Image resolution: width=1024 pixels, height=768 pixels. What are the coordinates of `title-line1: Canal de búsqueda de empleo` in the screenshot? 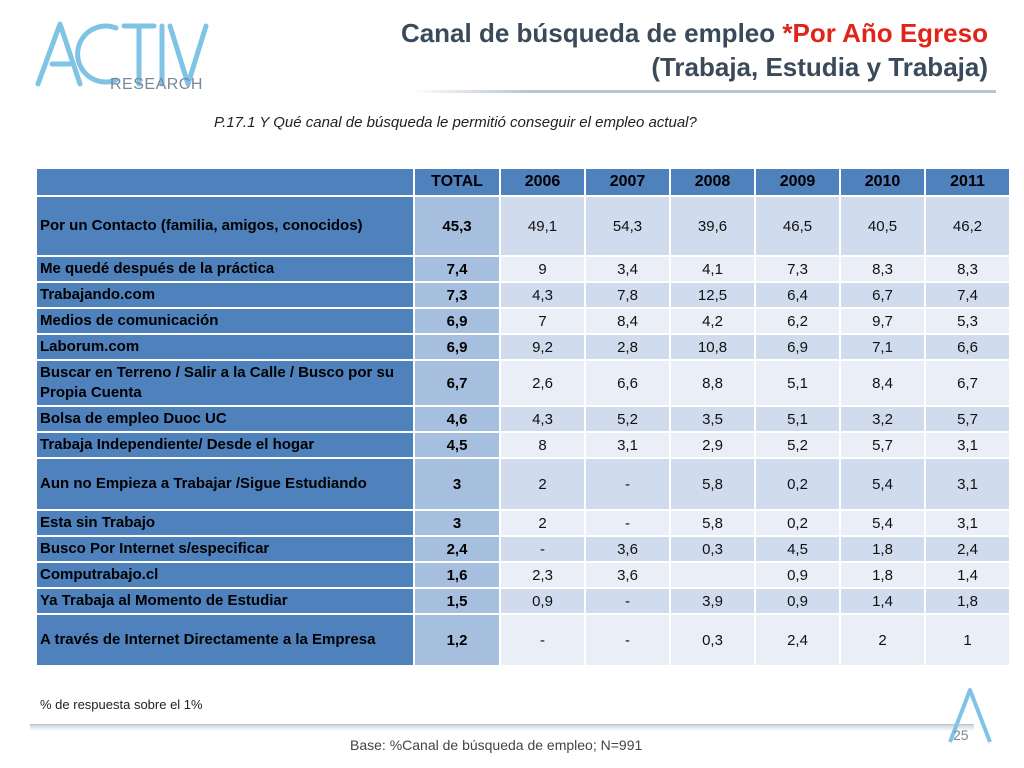 It's located at (591, 33).